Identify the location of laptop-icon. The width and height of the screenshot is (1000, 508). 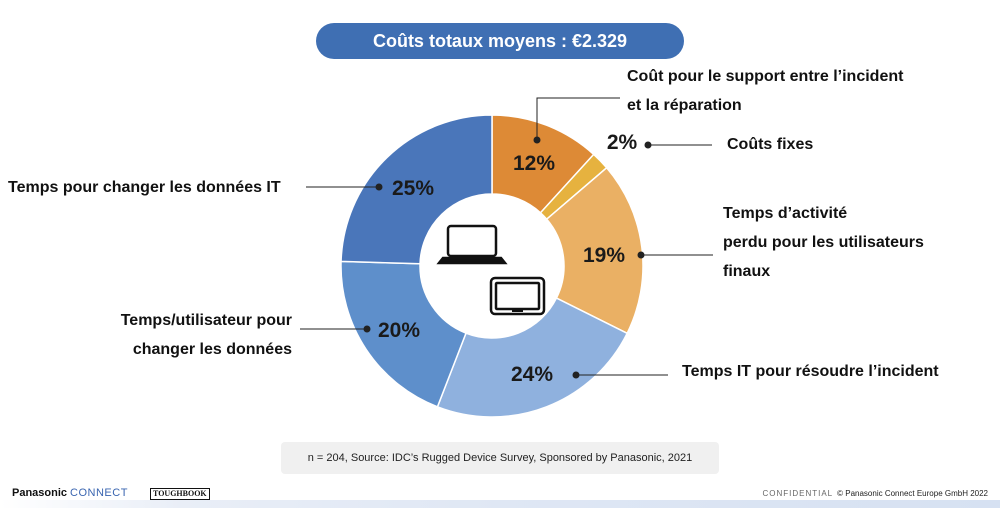
(472, 244).